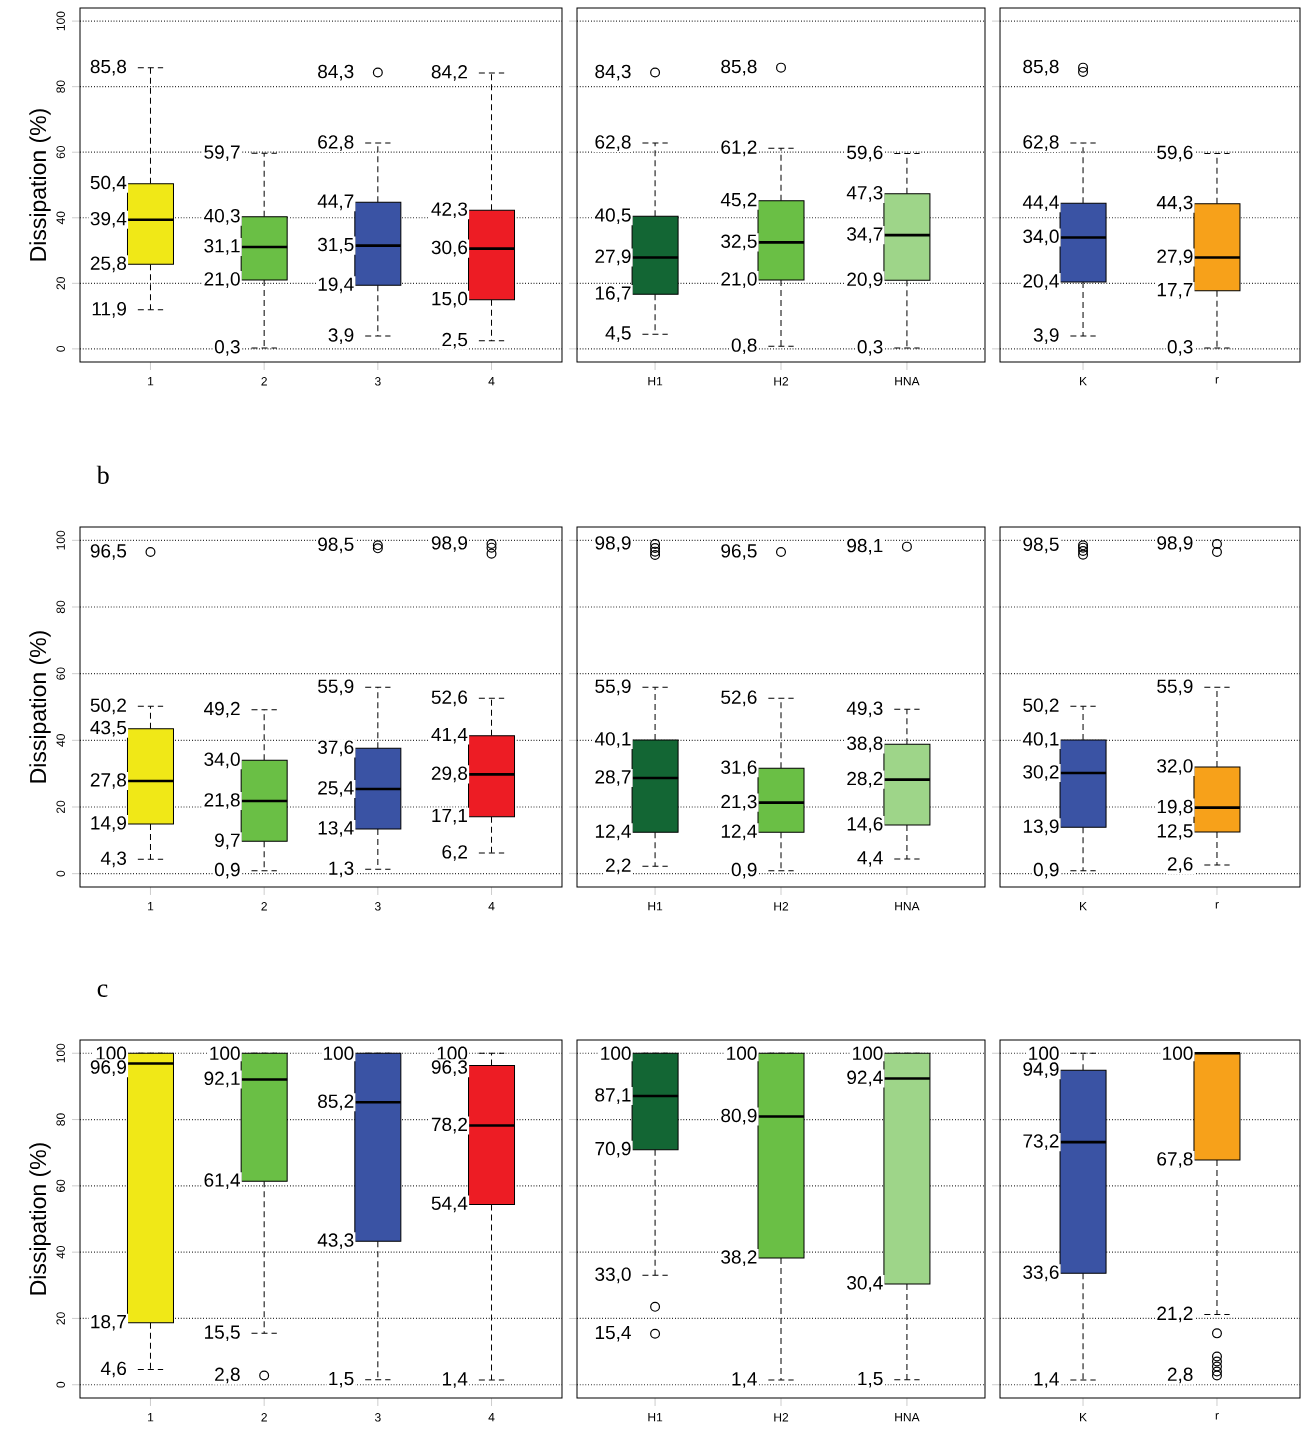 This screenshot has height=1435, width=1305. Describe the element at coordinates (222, 1333) in the screenshot. I see `annotation: 15,5` at that location.